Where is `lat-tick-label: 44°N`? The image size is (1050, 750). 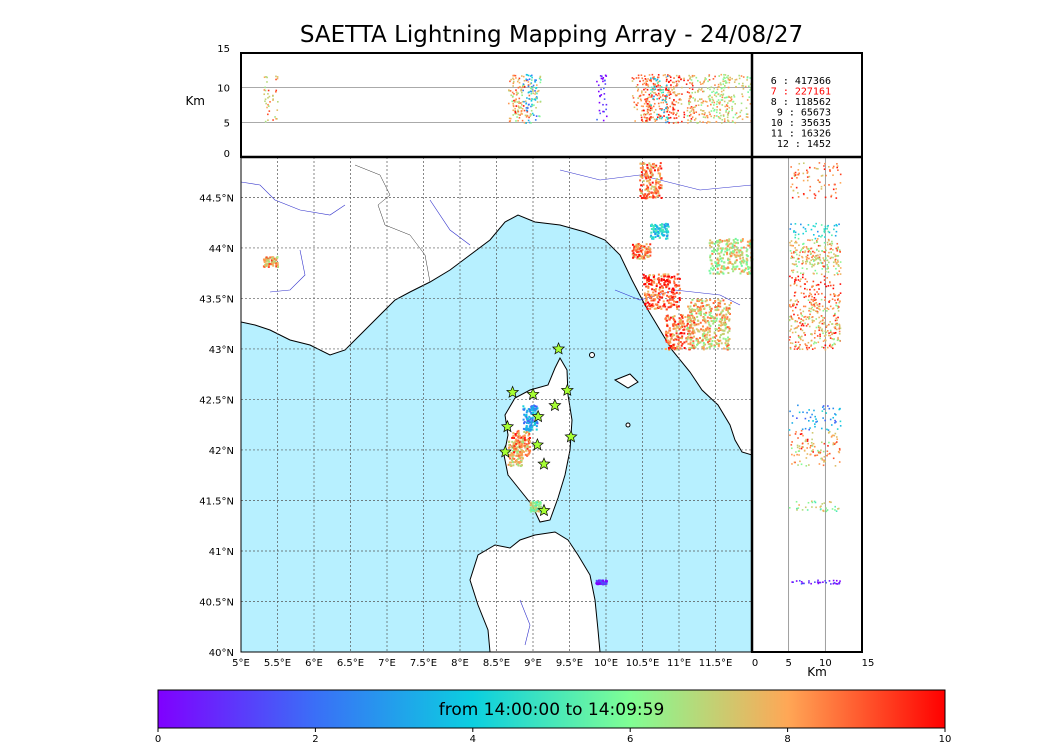
lat-tick-label: 44°N is located at coordinates (221, 249).